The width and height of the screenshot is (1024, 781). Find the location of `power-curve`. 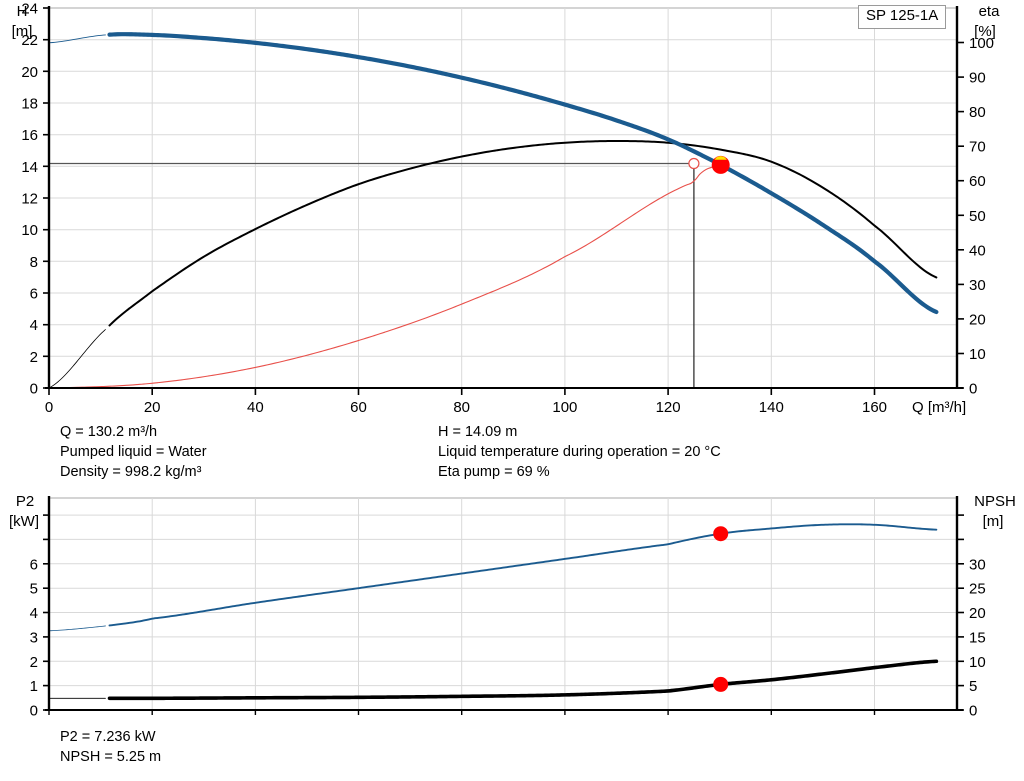

power-curve is located at coordinates (523, 575).